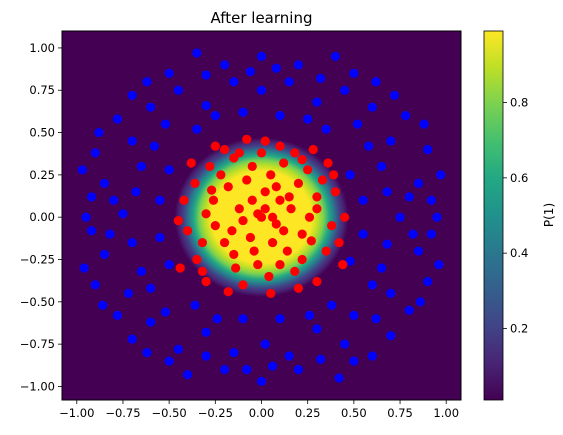 Image resolution: width=563 pixels, height=435 pixels. Describe the element at coordinates (549, 215) in the screenshot. I see `colorbar-label: P(1)` at that location.